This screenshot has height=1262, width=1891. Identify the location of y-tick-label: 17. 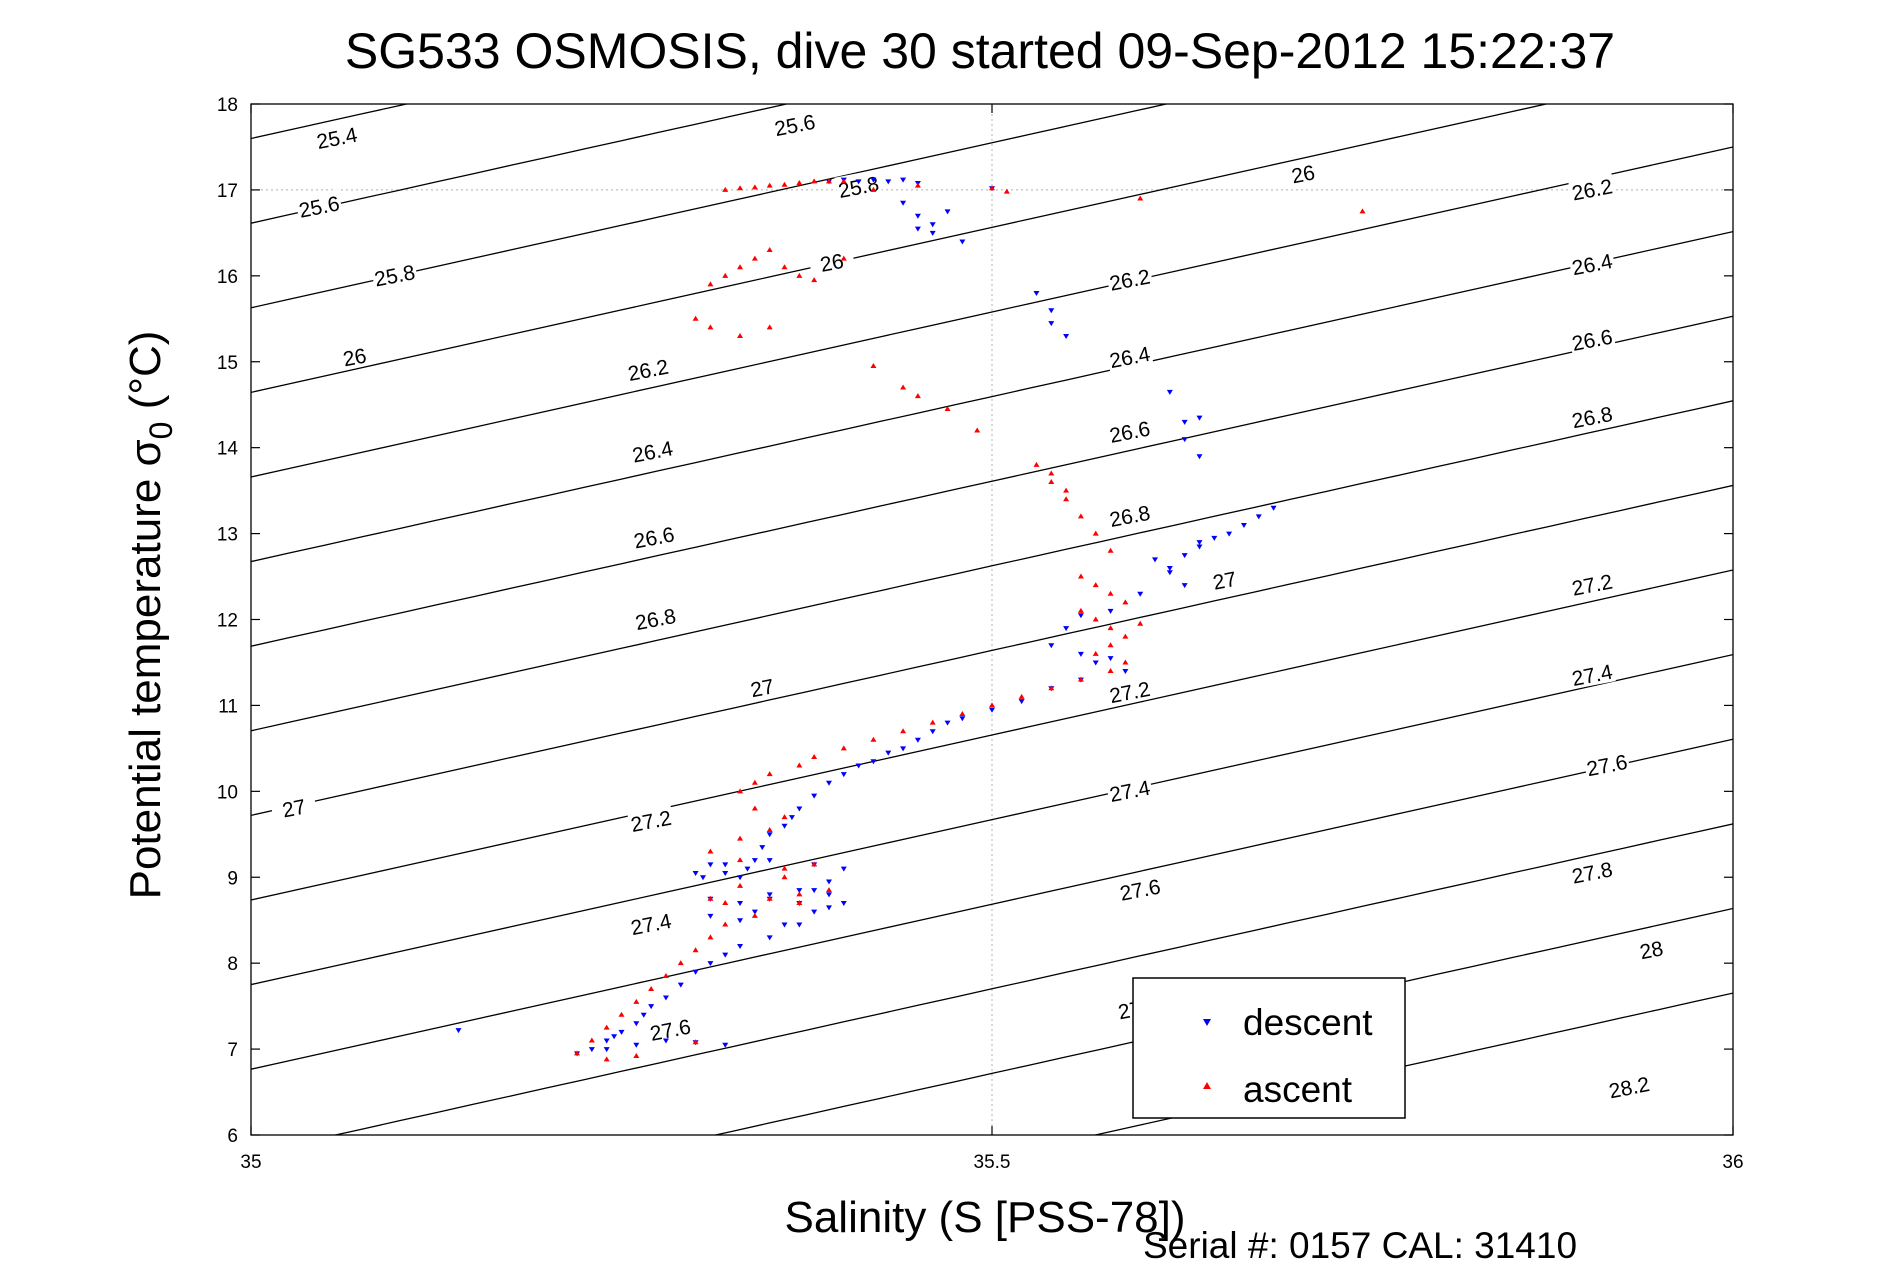
(227, 191).